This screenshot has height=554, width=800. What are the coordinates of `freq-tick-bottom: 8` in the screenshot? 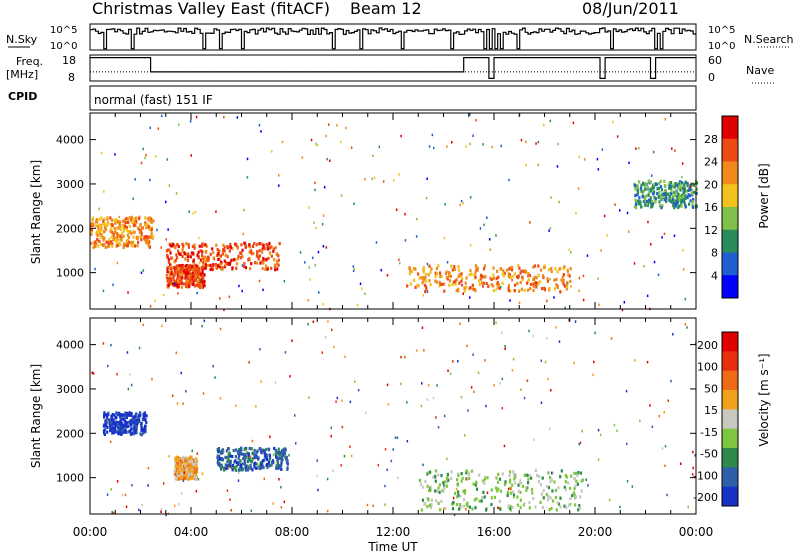 It's located at (71, 77).